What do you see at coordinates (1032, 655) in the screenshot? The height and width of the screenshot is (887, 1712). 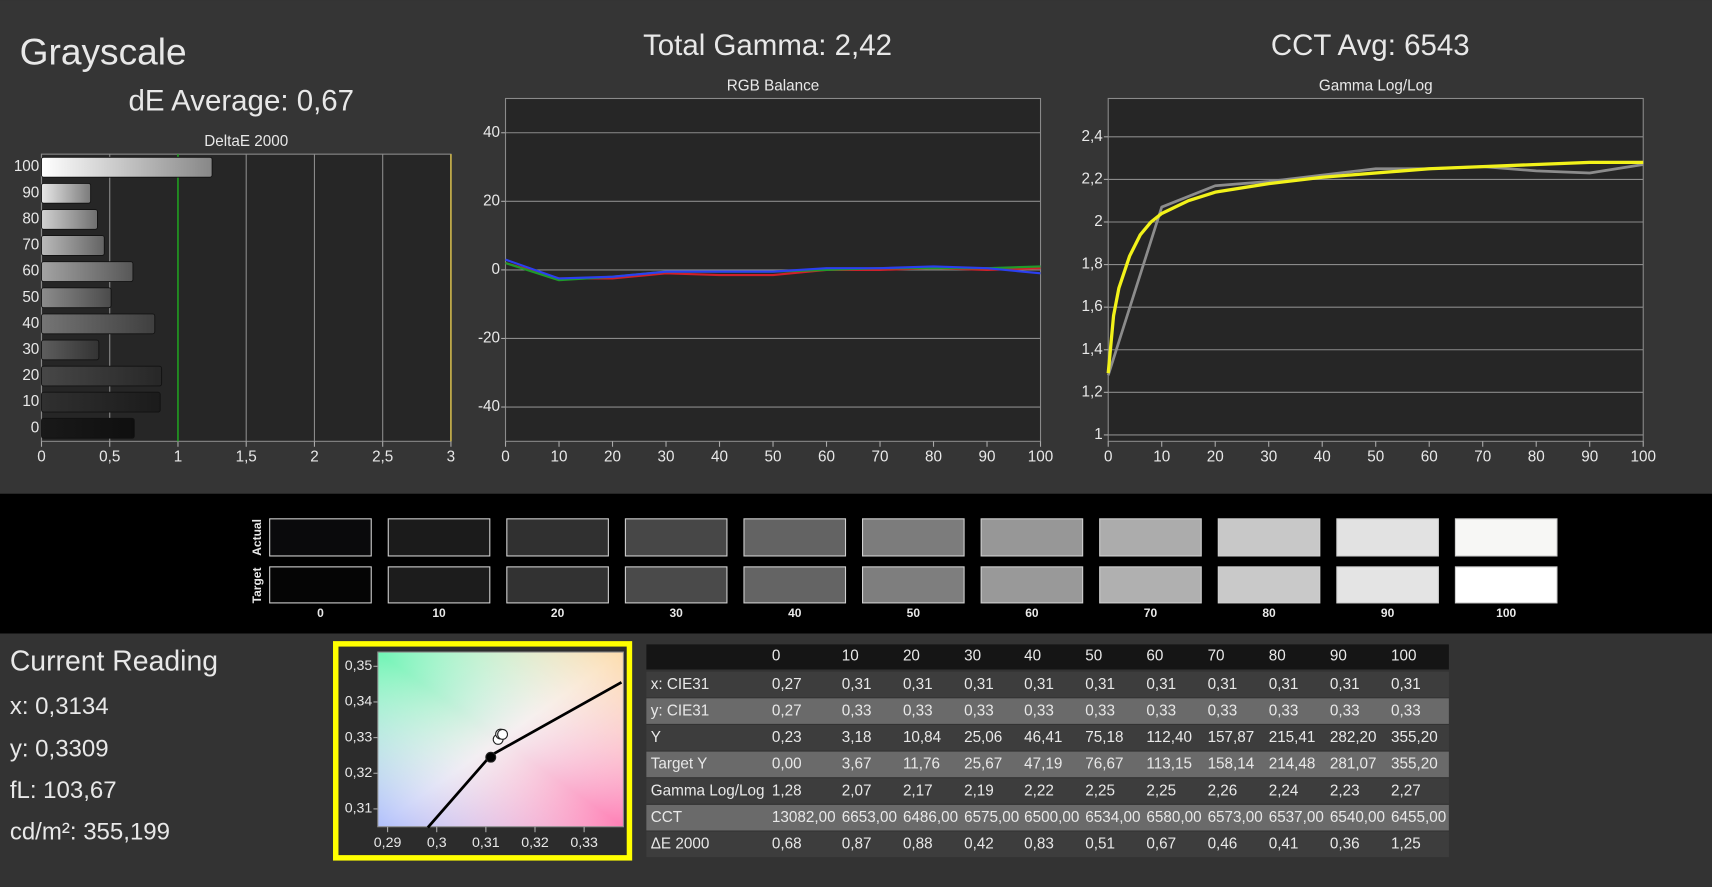 I see `table-column-header: 40` at bounding box center [1032, 655].